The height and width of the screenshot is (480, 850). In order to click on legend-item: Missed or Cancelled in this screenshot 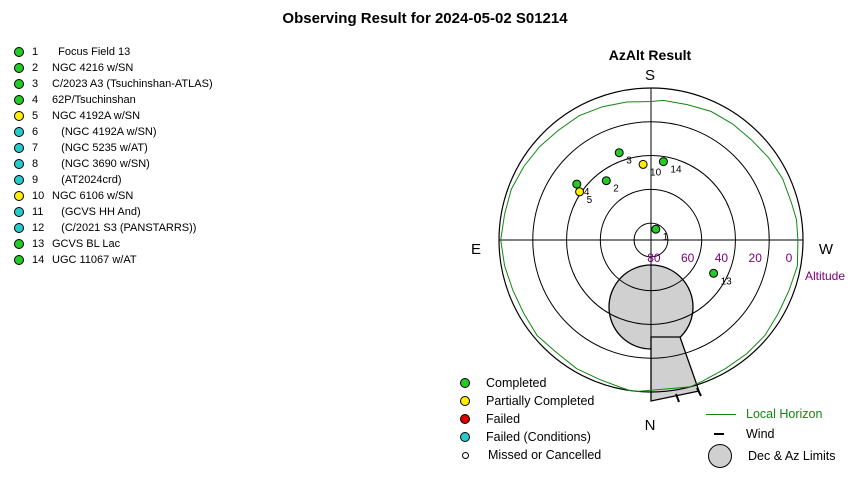, I will do `click(530, 455)`.